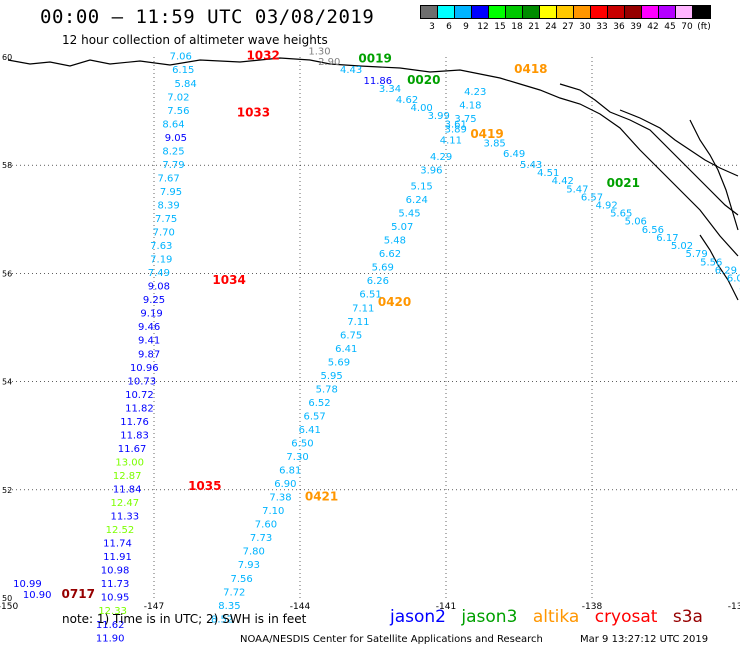 Image resolution: width=740 pixels, height=650 pixels. I want to click on wave-height-label: 3.61, so click(456, 124).